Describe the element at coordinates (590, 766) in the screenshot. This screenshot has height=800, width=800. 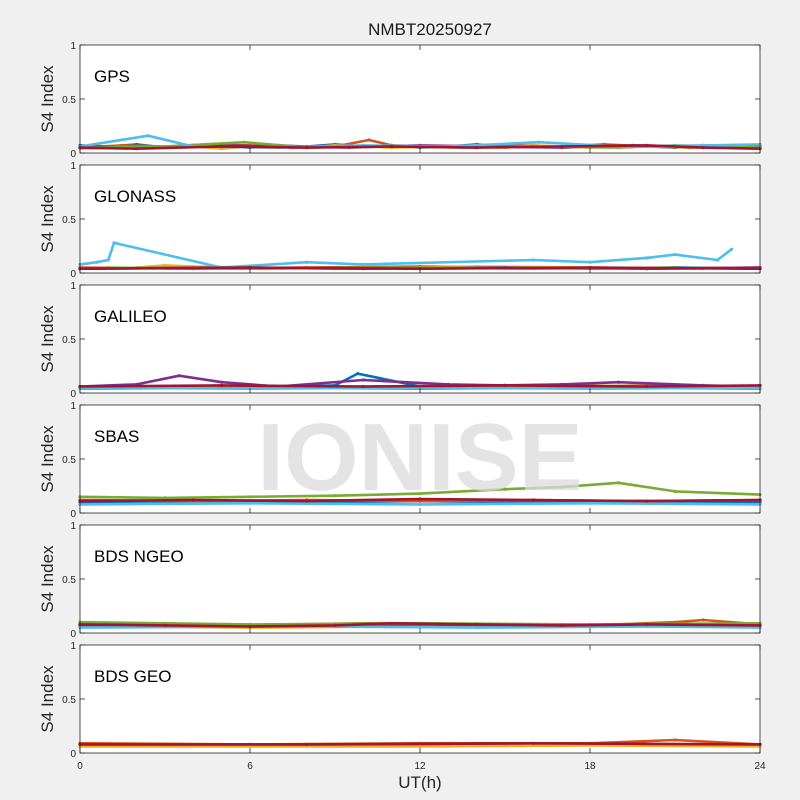
I see `x-tick-label: 18` at that location.